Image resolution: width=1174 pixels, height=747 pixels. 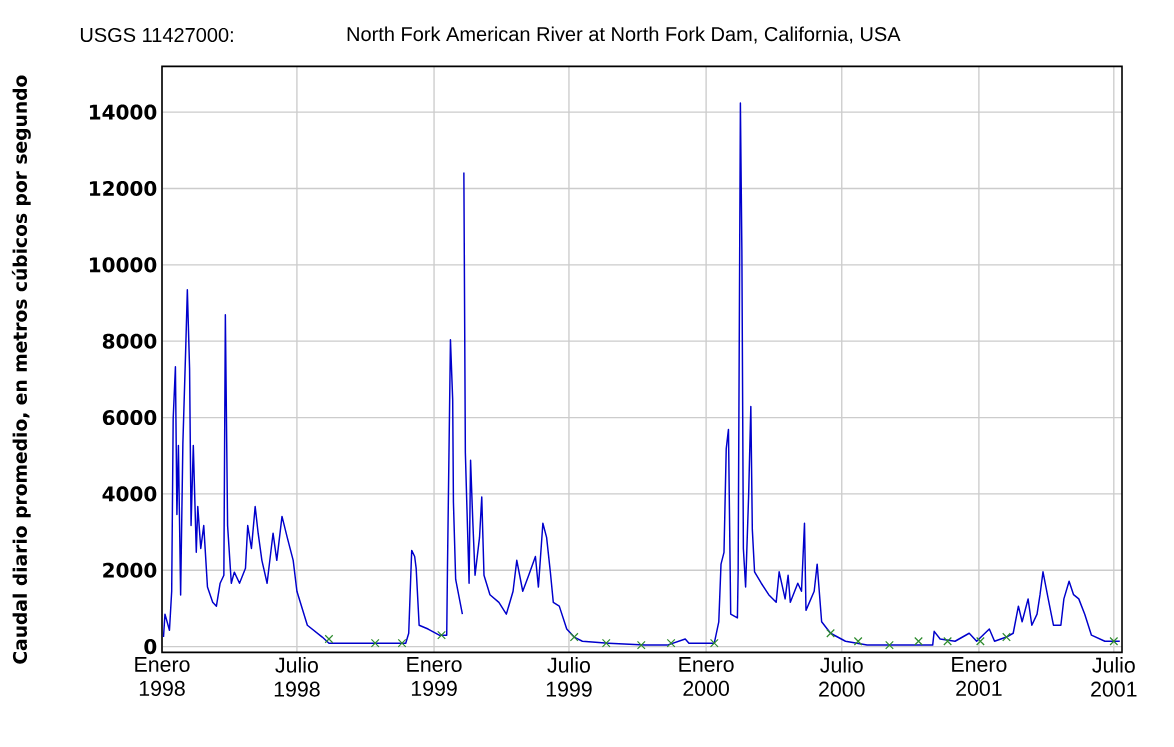 I want to click on y-tick-label: 6000, so click(x=129, y=417).